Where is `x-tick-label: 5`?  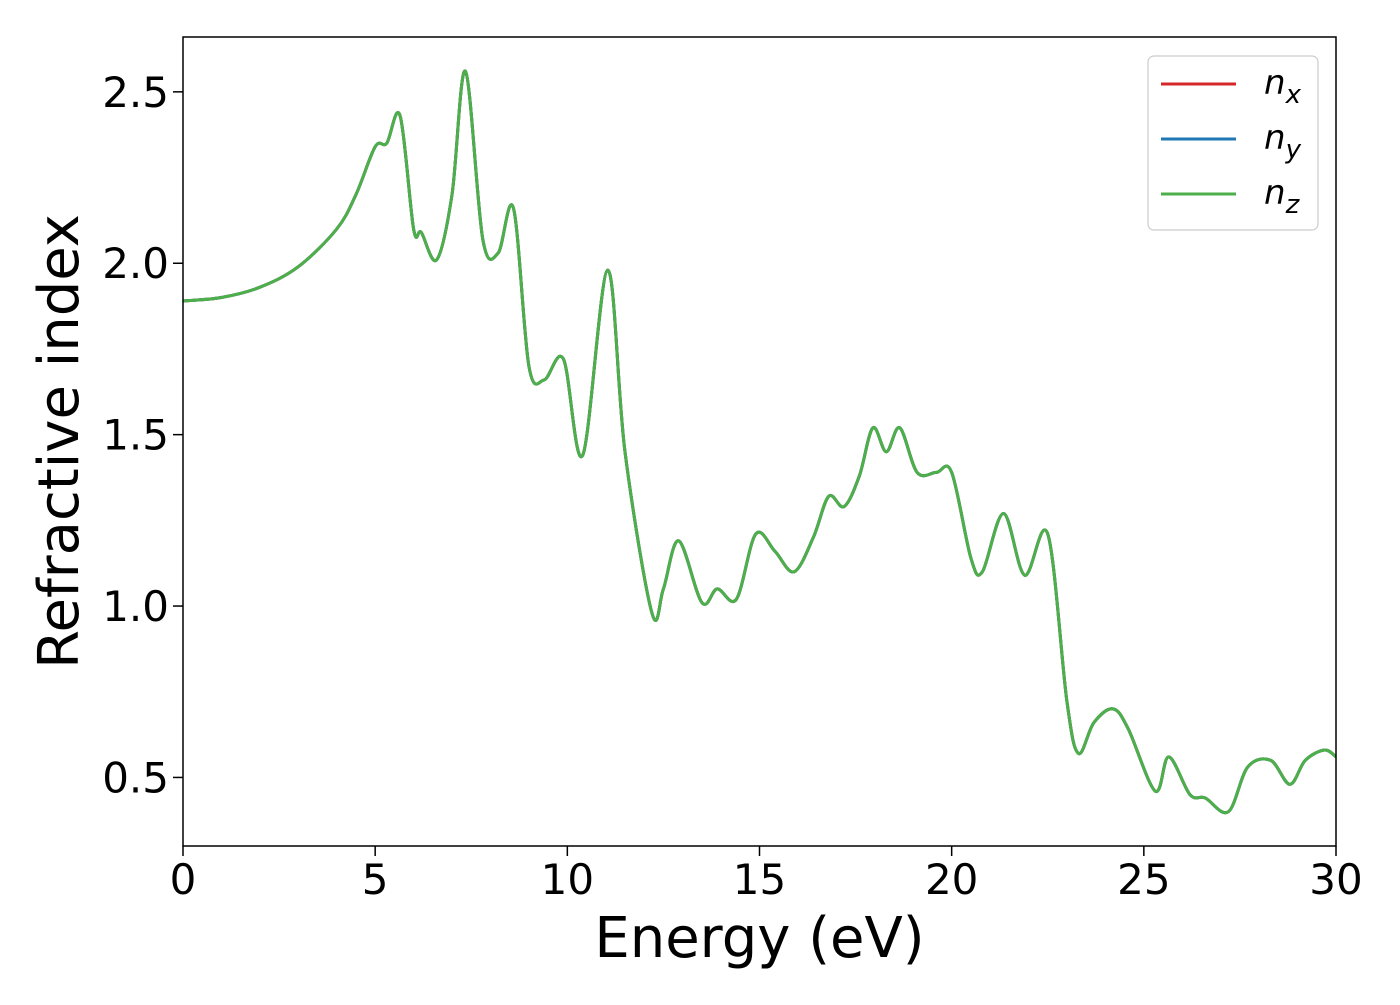
x-tick-label: 5 is located at coordinates (375, 879).